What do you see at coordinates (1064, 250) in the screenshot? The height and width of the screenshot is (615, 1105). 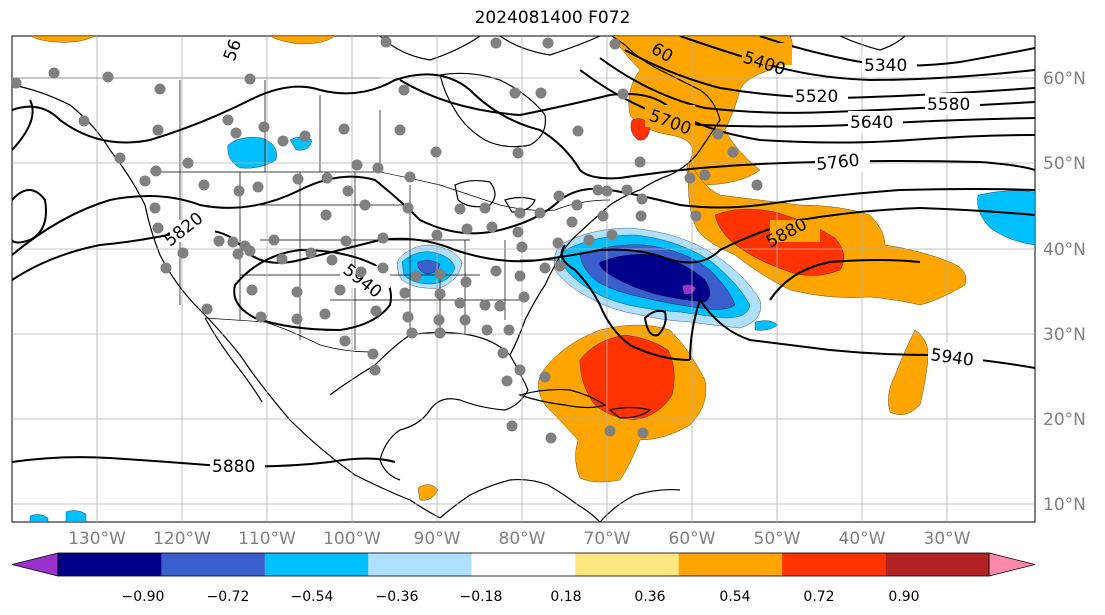 I see `lat-label-40n: 40°N` at bounding box center [1064, 250].